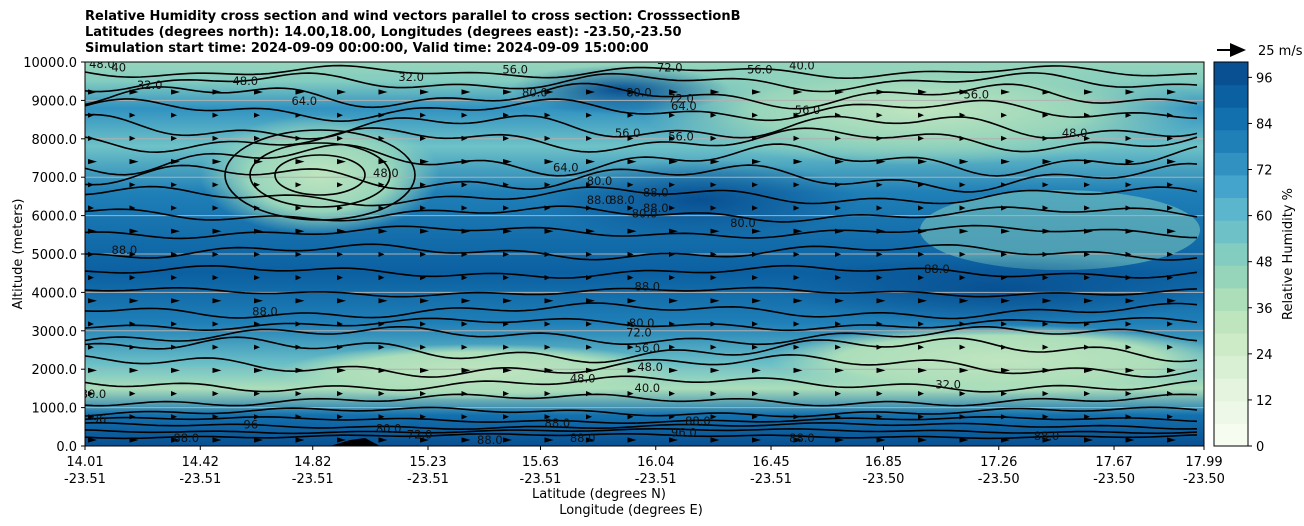  Describe the element at coordinates (55, 255) in the screenshot. I see `y-tick-label: 5000.0` at that location.